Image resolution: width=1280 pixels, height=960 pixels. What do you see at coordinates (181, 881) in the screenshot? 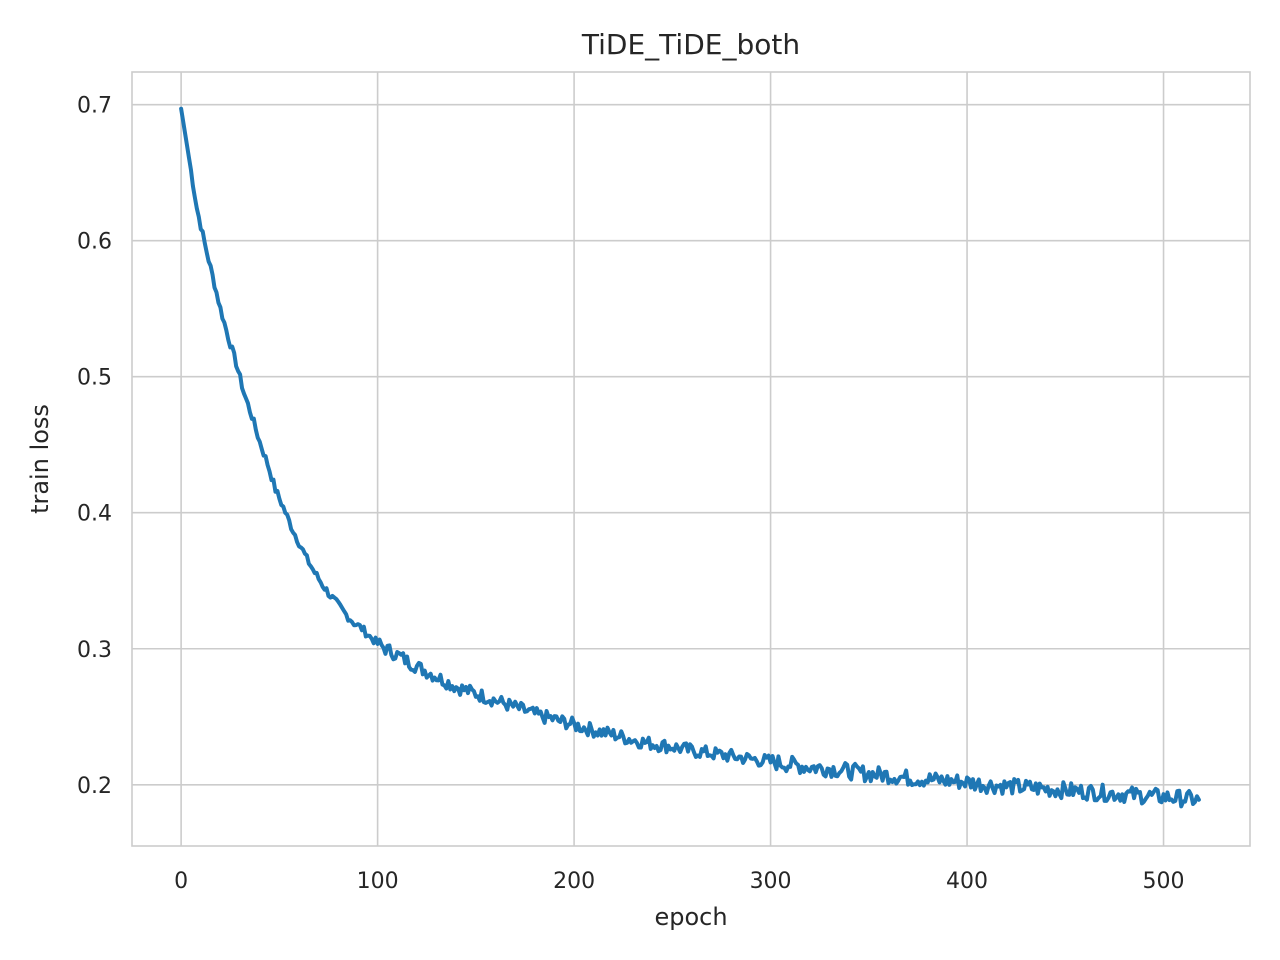
I see `x-tick-label: 0` at bounding box center [181, 881].